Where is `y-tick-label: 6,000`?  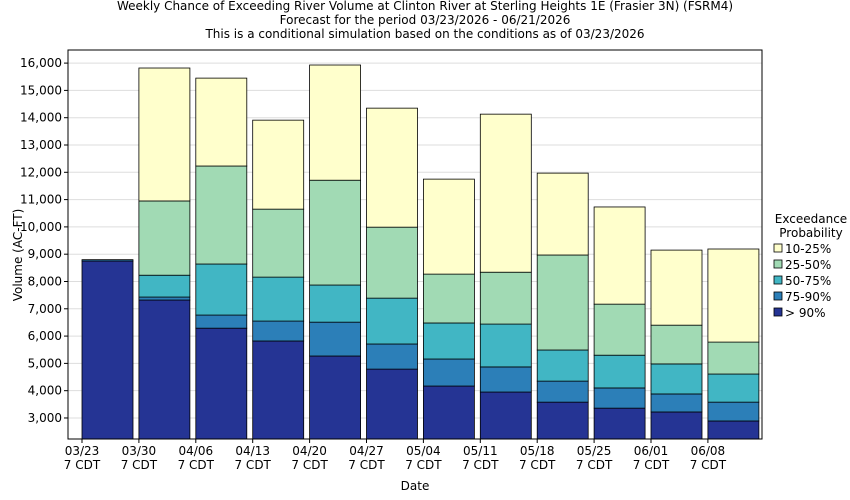
y-tick-label: 6,000 is located at coordinates (45, 336).